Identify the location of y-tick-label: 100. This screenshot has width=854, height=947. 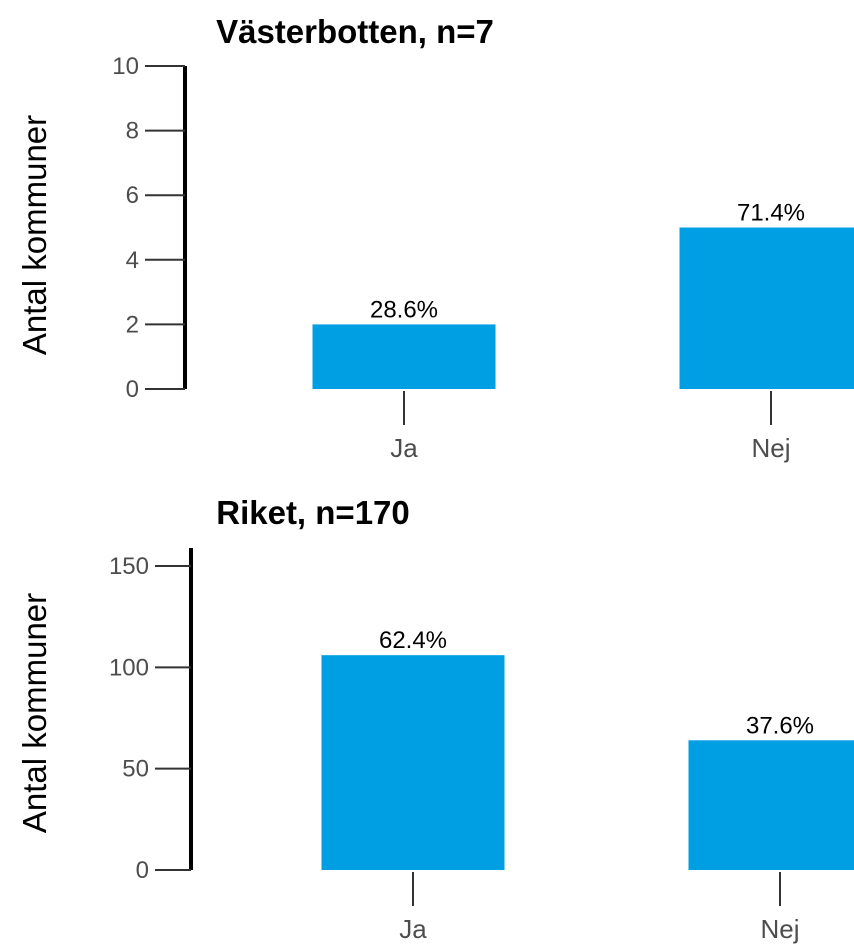
(129, 667).